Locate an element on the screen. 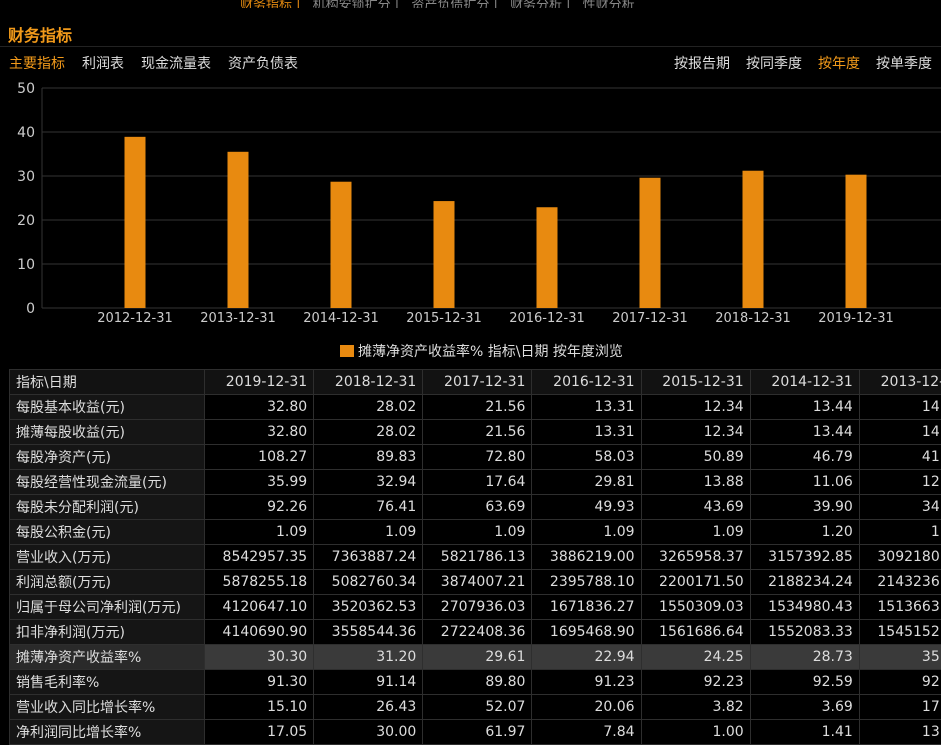 The image size is (941, 745). period-tab-0: 按报告期 is located at coordinates (702, 64).